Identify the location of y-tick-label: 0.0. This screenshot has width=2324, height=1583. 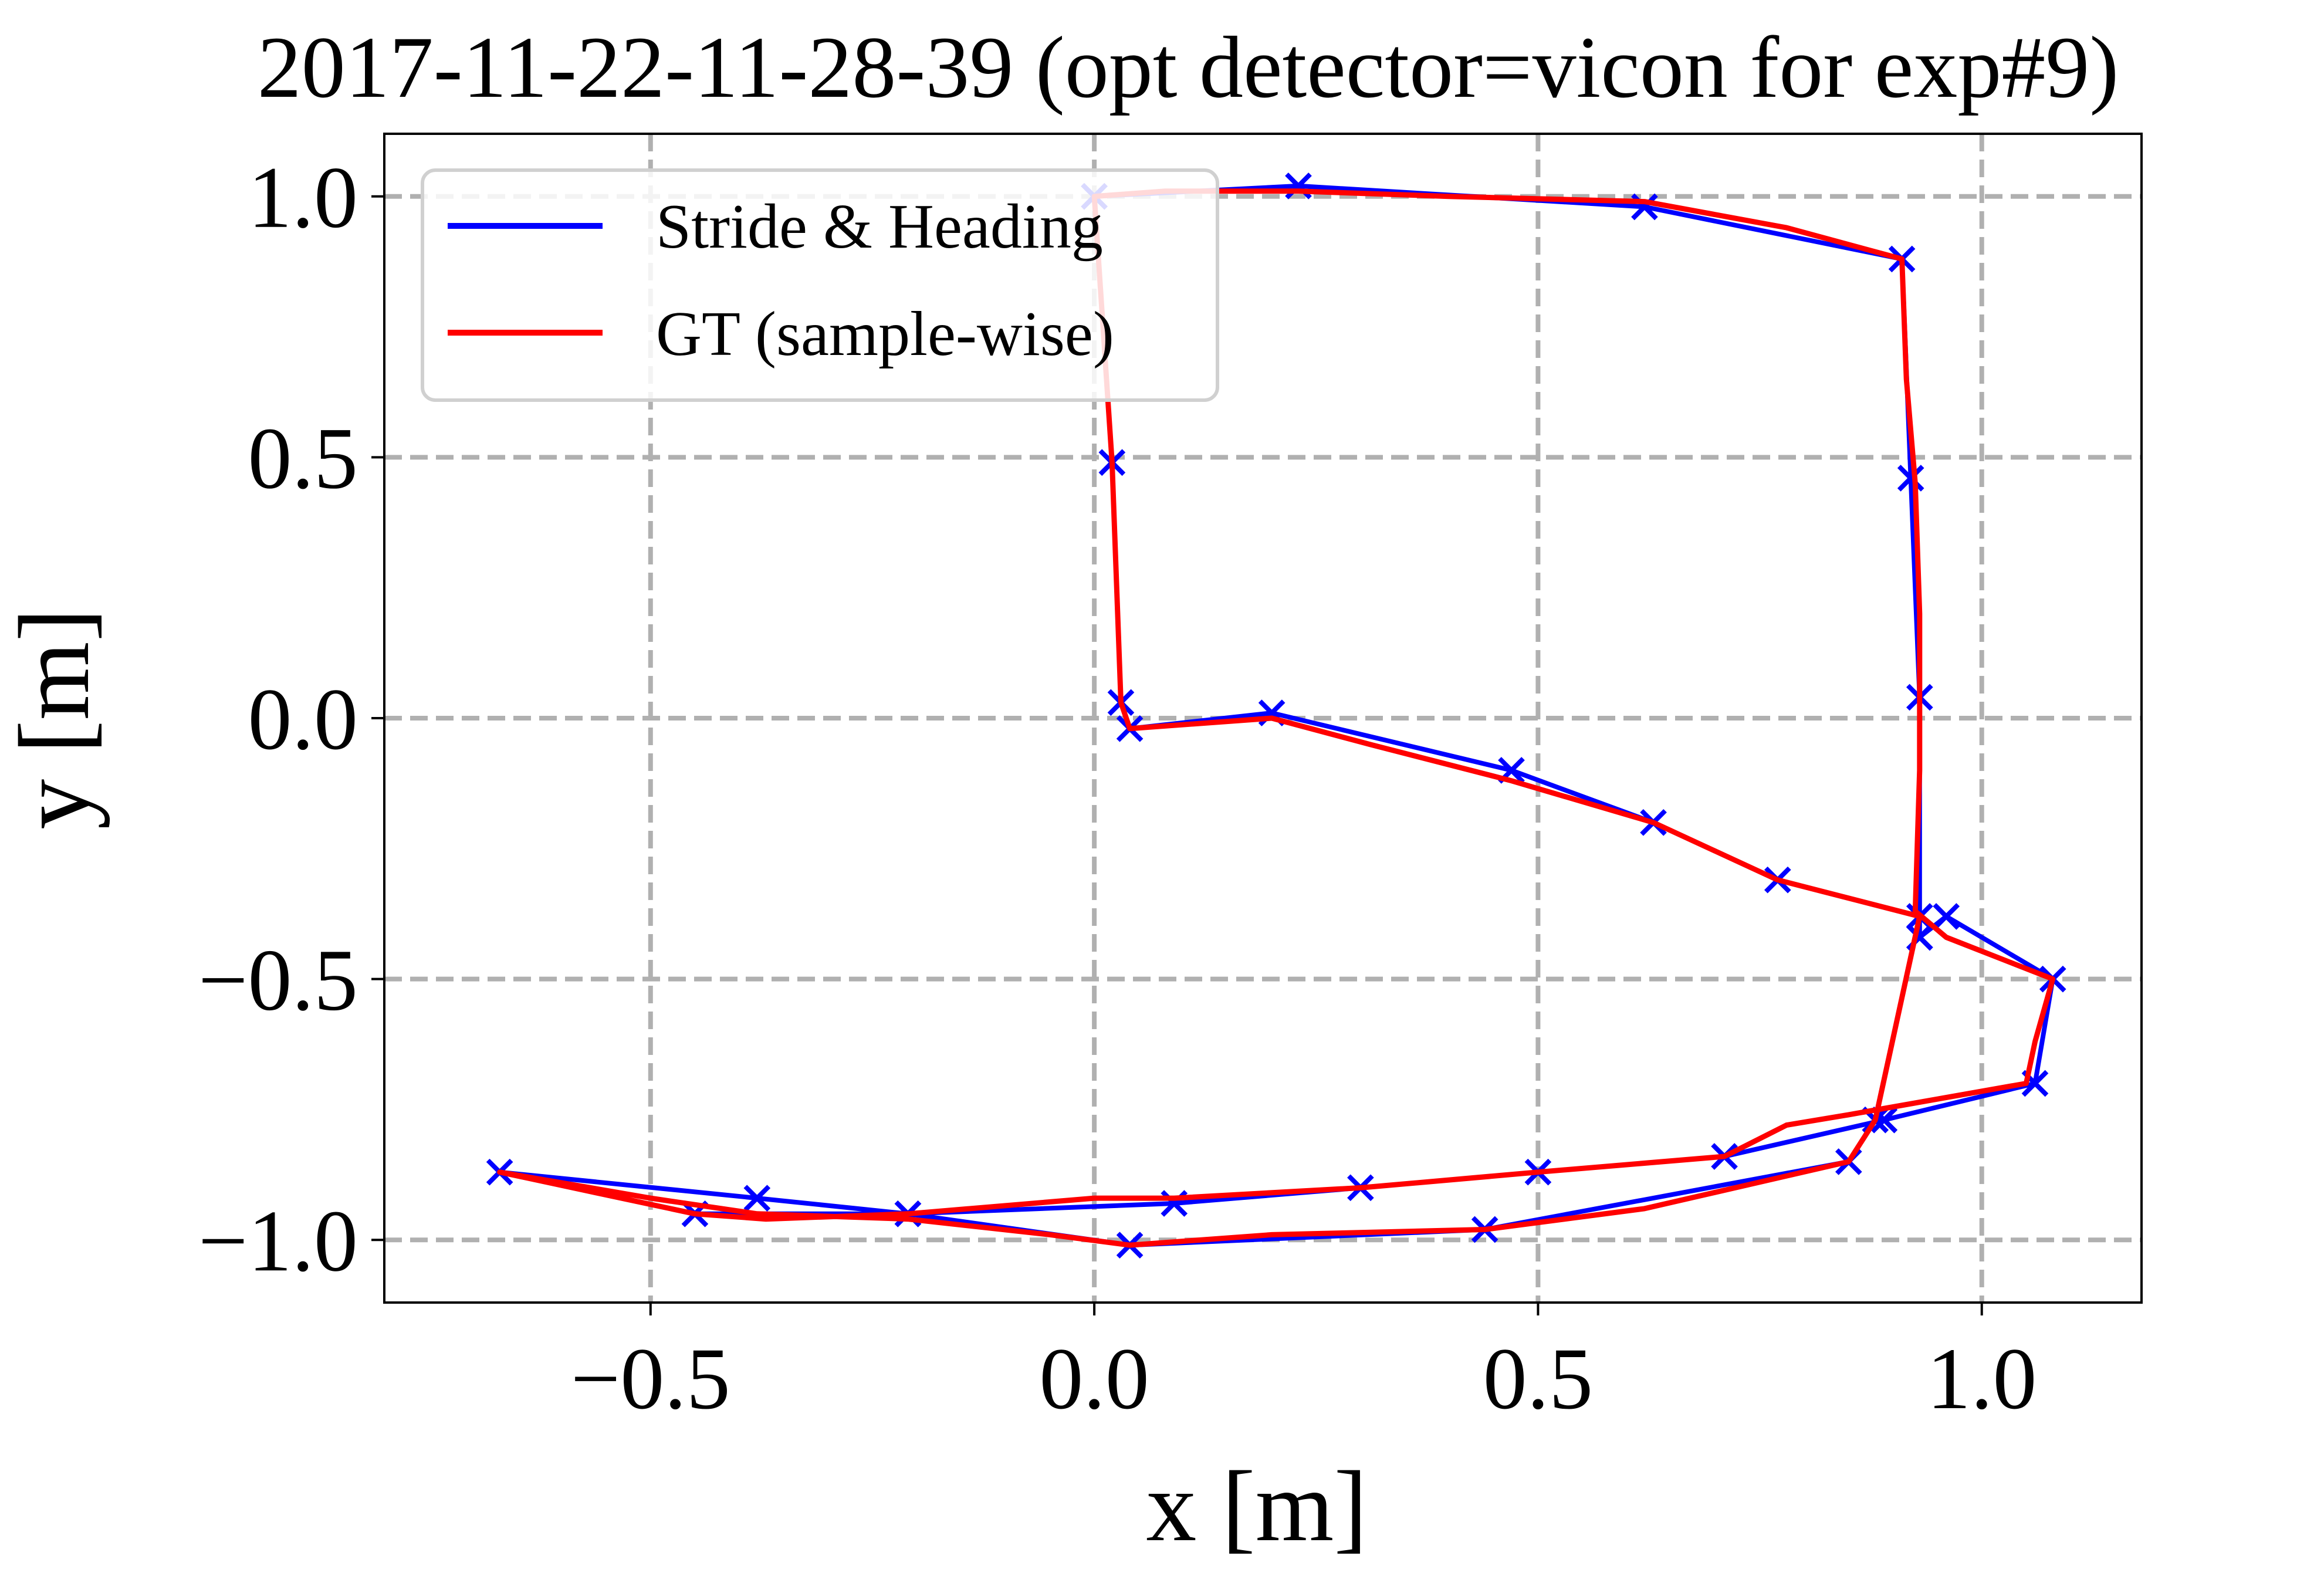
(303, 719).